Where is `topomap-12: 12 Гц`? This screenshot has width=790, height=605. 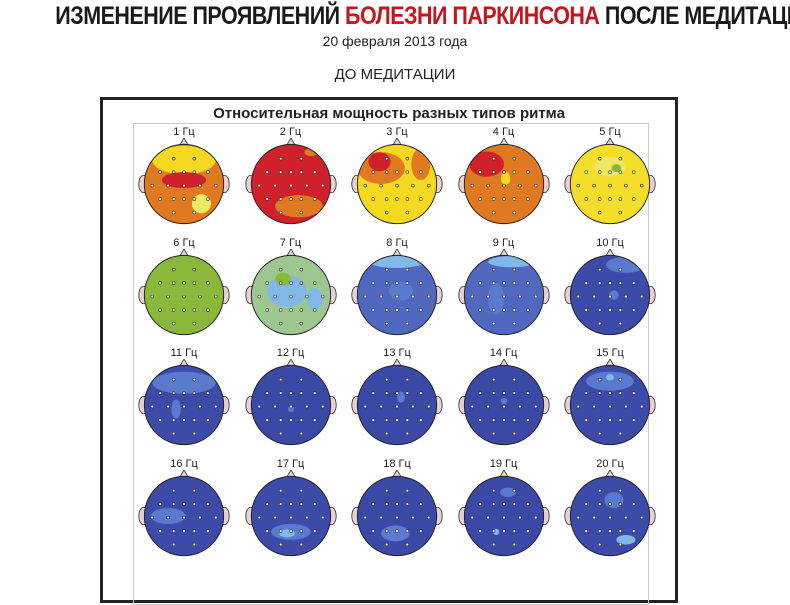 topomap-12: 12 Гц is located at coordinates (291, 402).